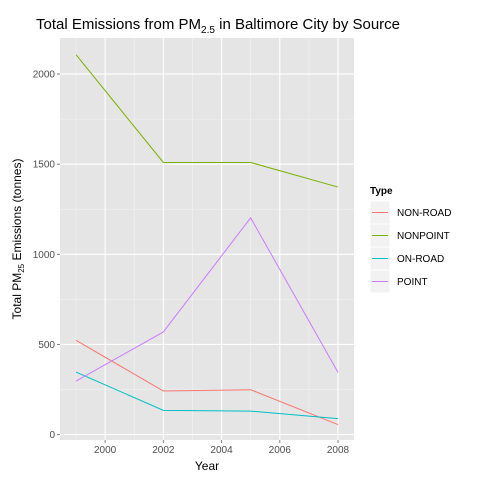 The image size is (480, 480). What do you see at coordinates (424, 213) in the screenshot?
I see `legend-label-non-road: NON-ROAD` at bounding box center [424, 213].